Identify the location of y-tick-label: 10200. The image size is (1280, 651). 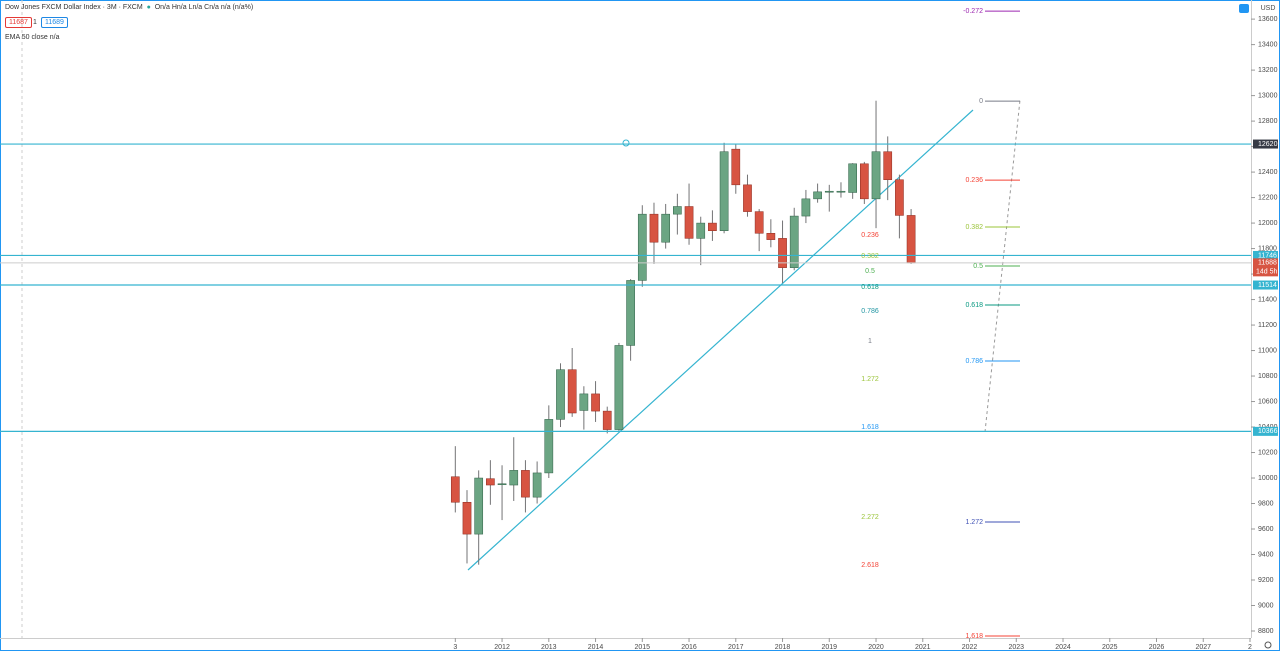
(1268, 452).